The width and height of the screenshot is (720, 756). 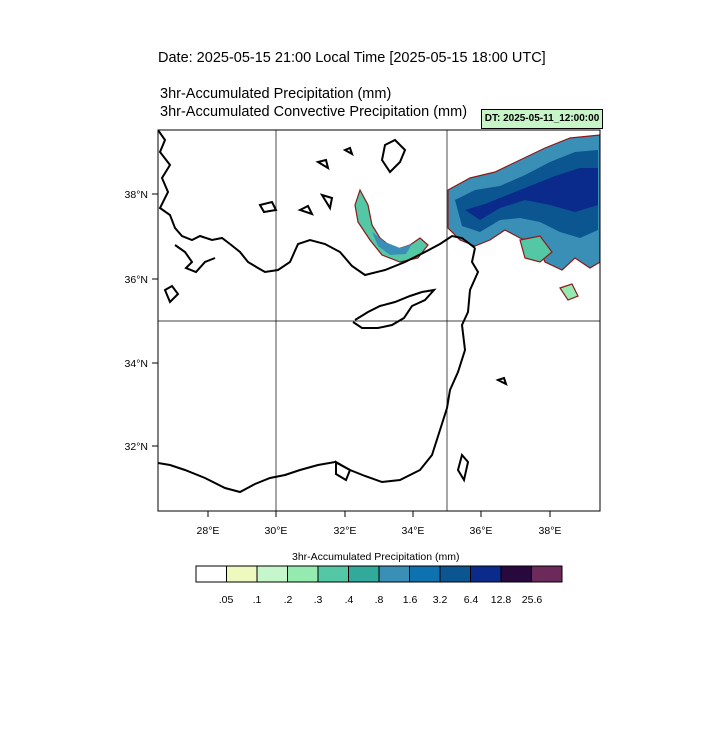 What do you see at coordinates (136, 364) in the screenshot?
I see `lat-tick-label: 34°N` at bounding box center [136, 364].